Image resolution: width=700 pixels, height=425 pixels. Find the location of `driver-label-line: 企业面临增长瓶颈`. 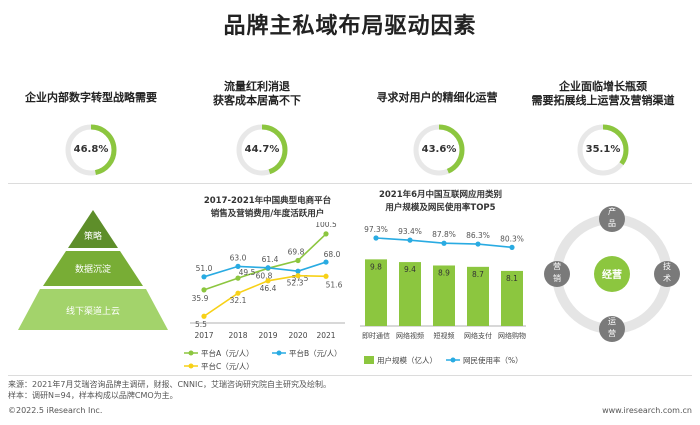

driver-label-line: 企业面临增长瓶颈 is located at coordinates (603, 86).